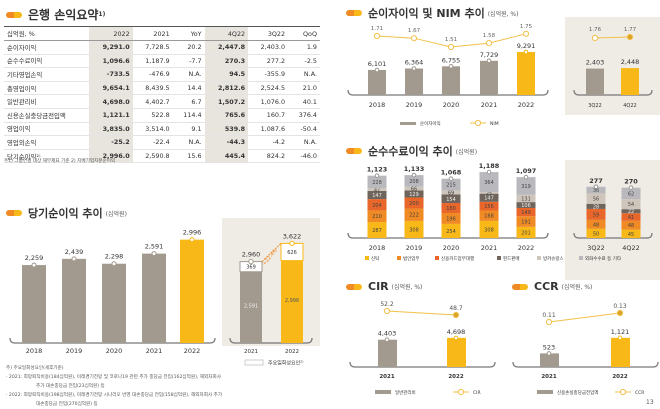 The image size is (660, 409). Describe the element at coordinates (304, 101) in the screenshot. I see `cell: 40.1` at that location.